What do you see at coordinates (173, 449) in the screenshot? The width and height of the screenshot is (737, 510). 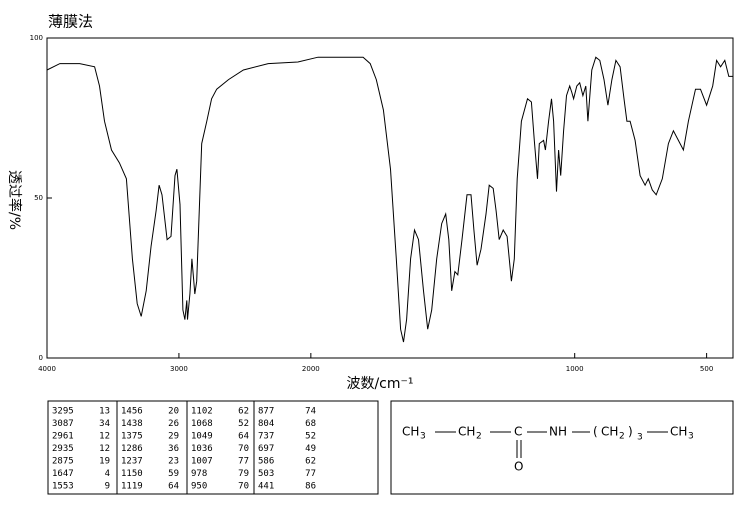 I see `peak-transmittance: 36` at bounding box center [173, 449].